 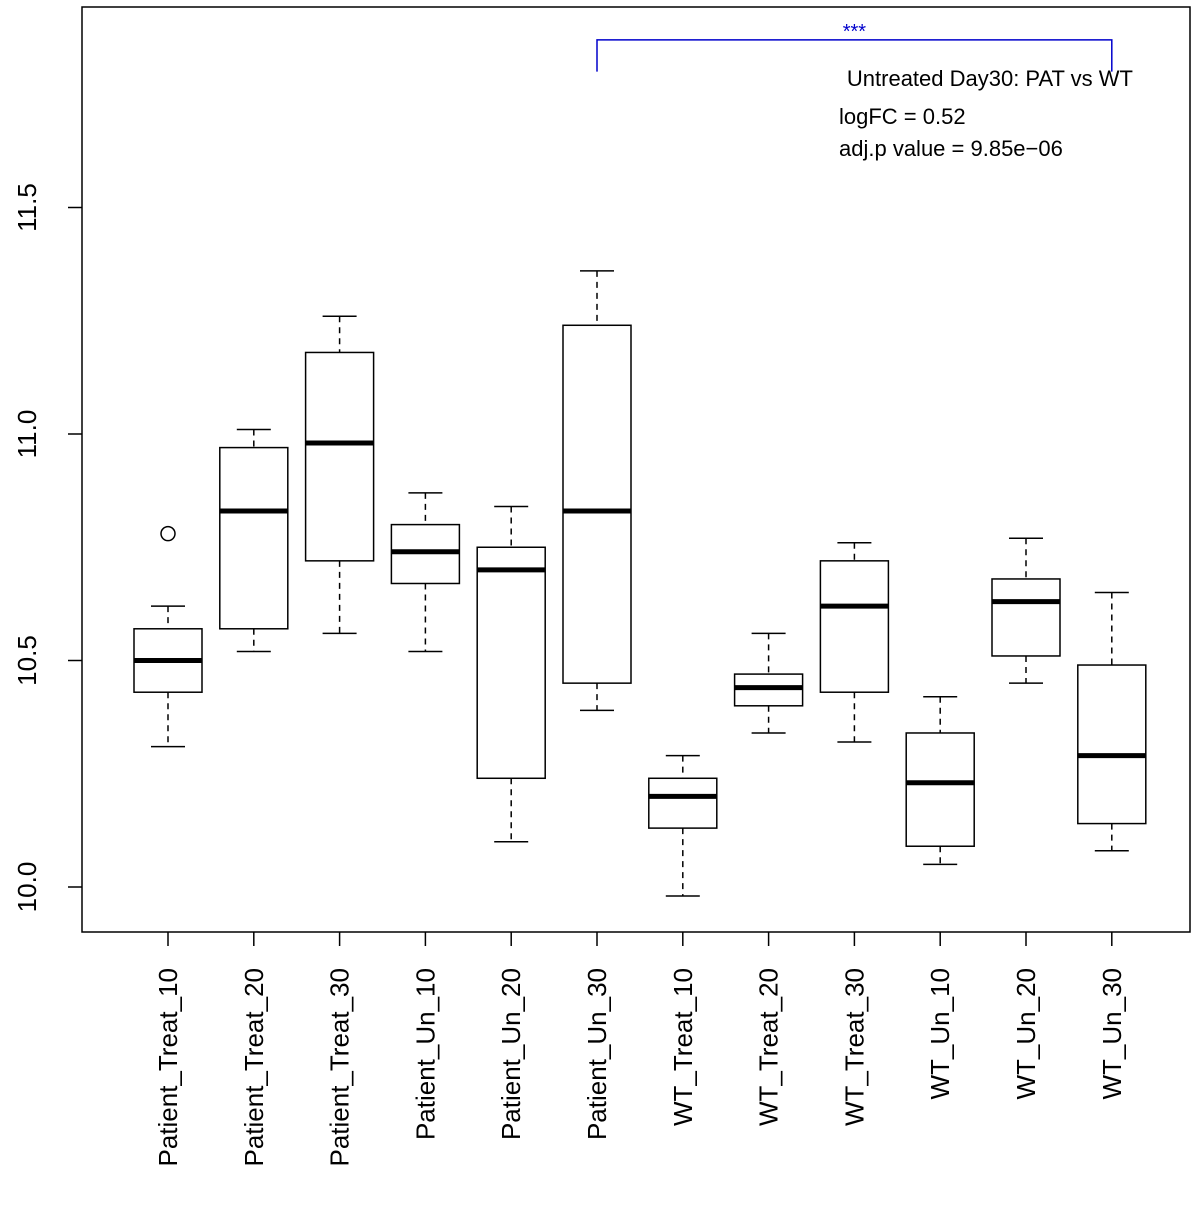 What do you see at coordinates (425, 1054) in the screenshot?
I see `x-tick-label: Patient_Un_10` at bounding box center [425, 1054].